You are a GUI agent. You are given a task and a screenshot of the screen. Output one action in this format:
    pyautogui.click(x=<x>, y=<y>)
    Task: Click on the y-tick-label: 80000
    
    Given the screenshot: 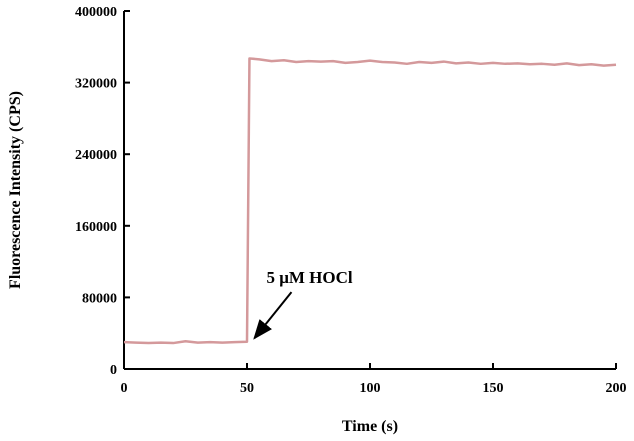 What is the action you would take?
    pyautogui.click(x=99, y=298)
    